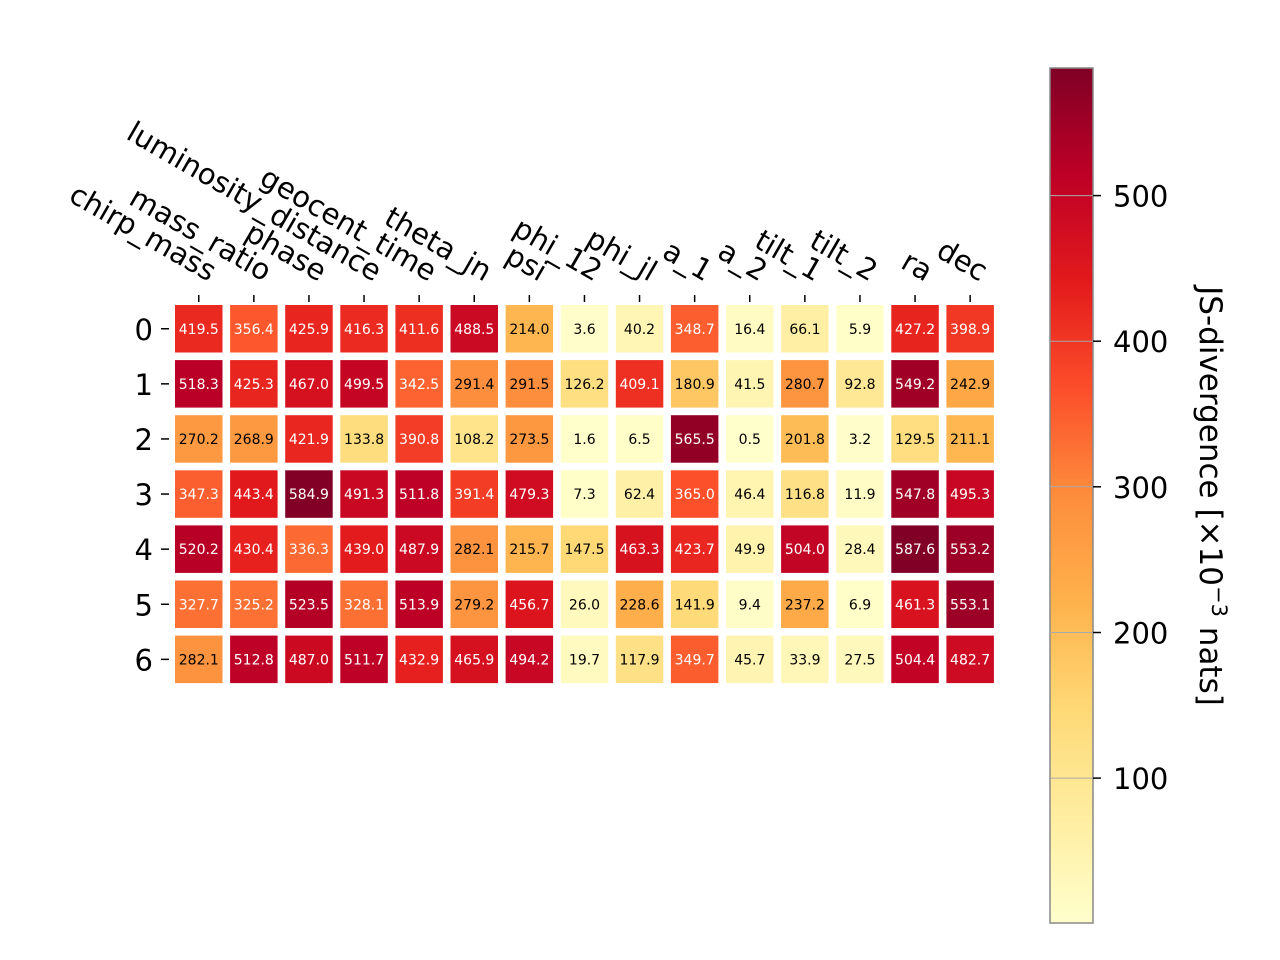 Image resolution: width=1280 pixels, height=960 pixels. I want to click on cell-value-label: 270.2, so click(199, 440).